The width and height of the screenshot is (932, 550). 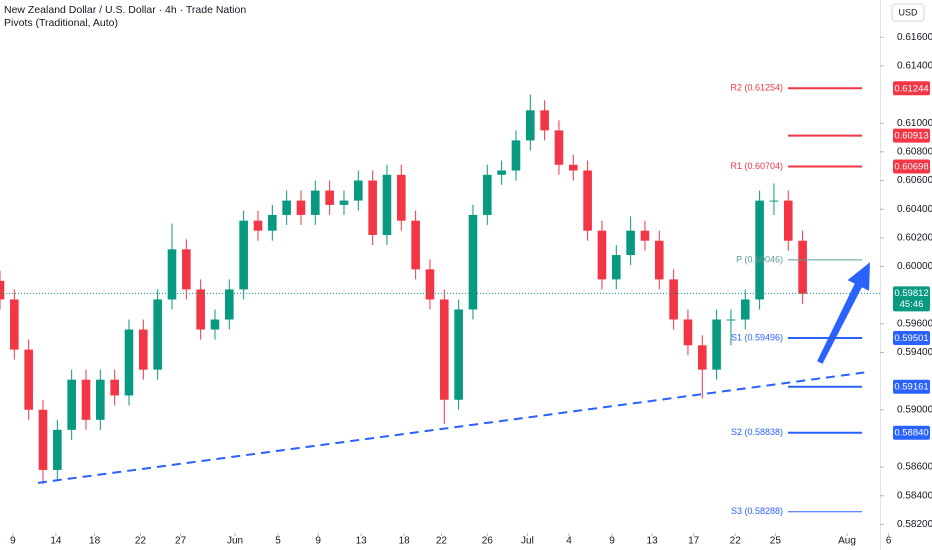 What do you see at coordinates (914, 180) in the screenshot?
I see `y-tick-label: 0.60600` at bounding box center [914, 180].